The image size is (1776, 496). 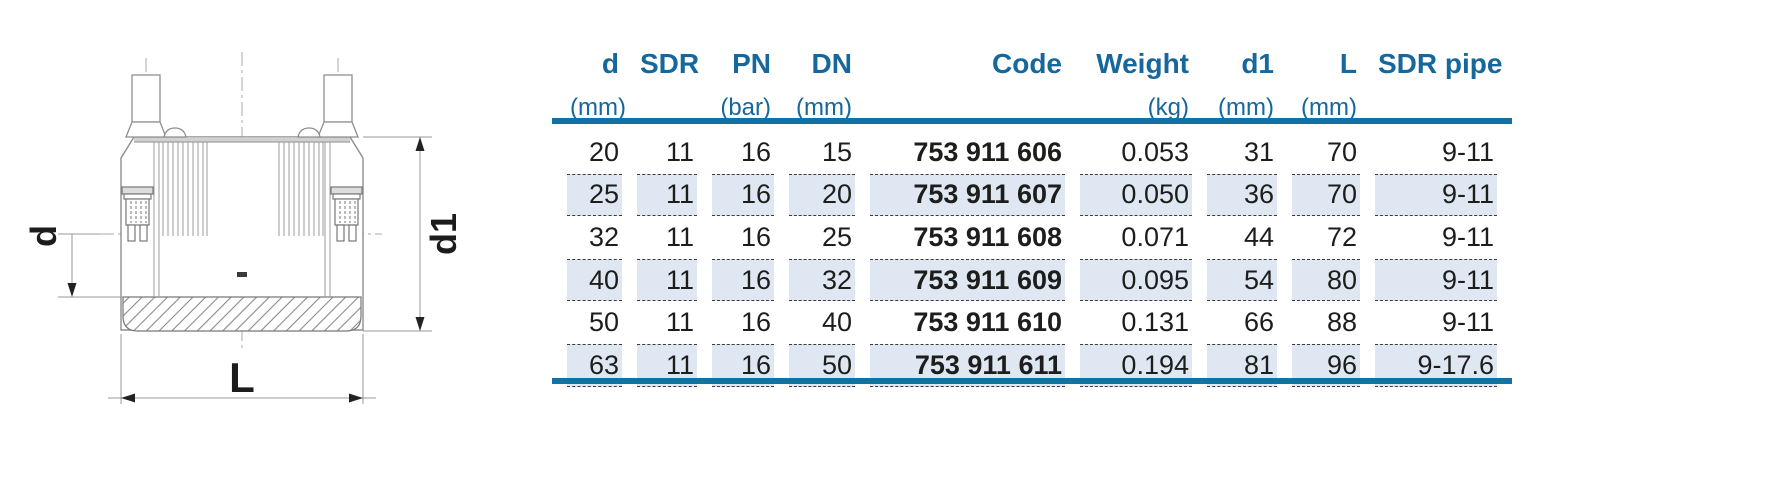 I want to click on table-cell: 0.131, so click(x=1155, y=322).